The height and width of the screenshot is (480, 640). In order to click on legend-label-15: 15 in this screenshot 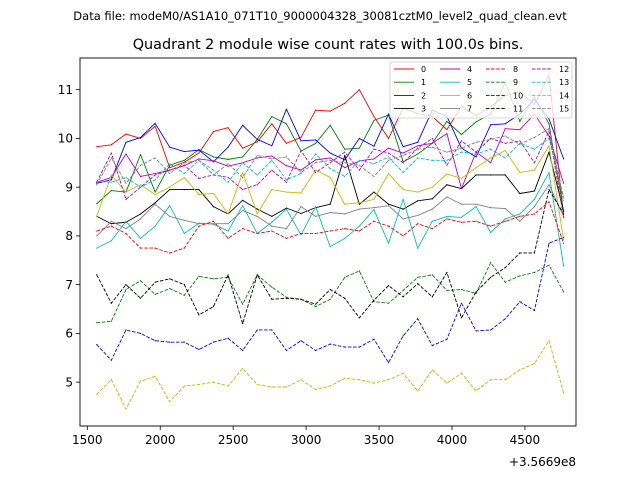, I will do `click(564, 109)`.